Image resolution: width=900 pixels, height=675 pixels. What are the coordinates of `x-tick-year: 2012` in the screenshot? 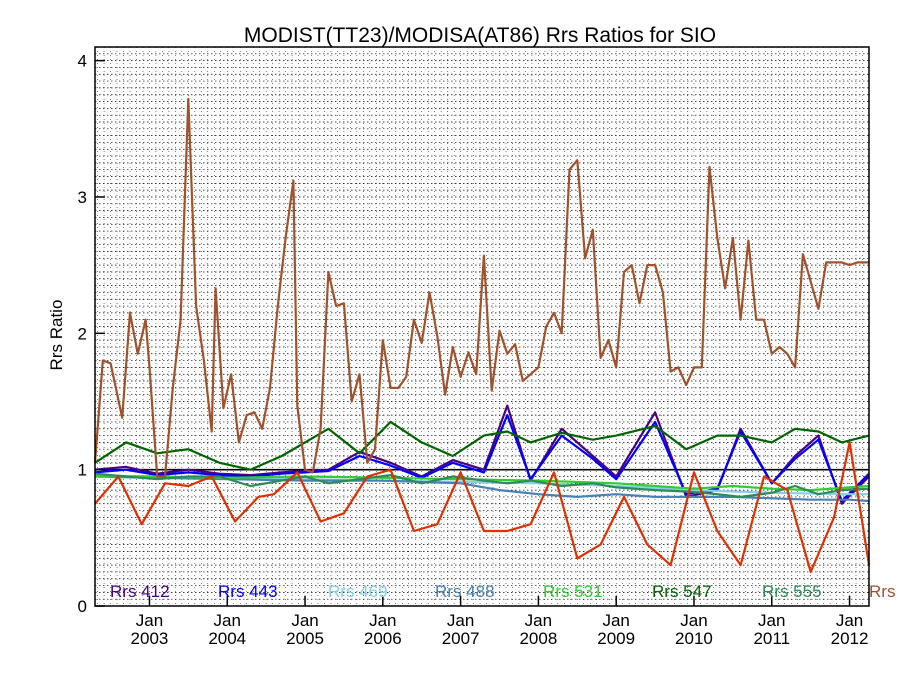 It's located at (850, 638).